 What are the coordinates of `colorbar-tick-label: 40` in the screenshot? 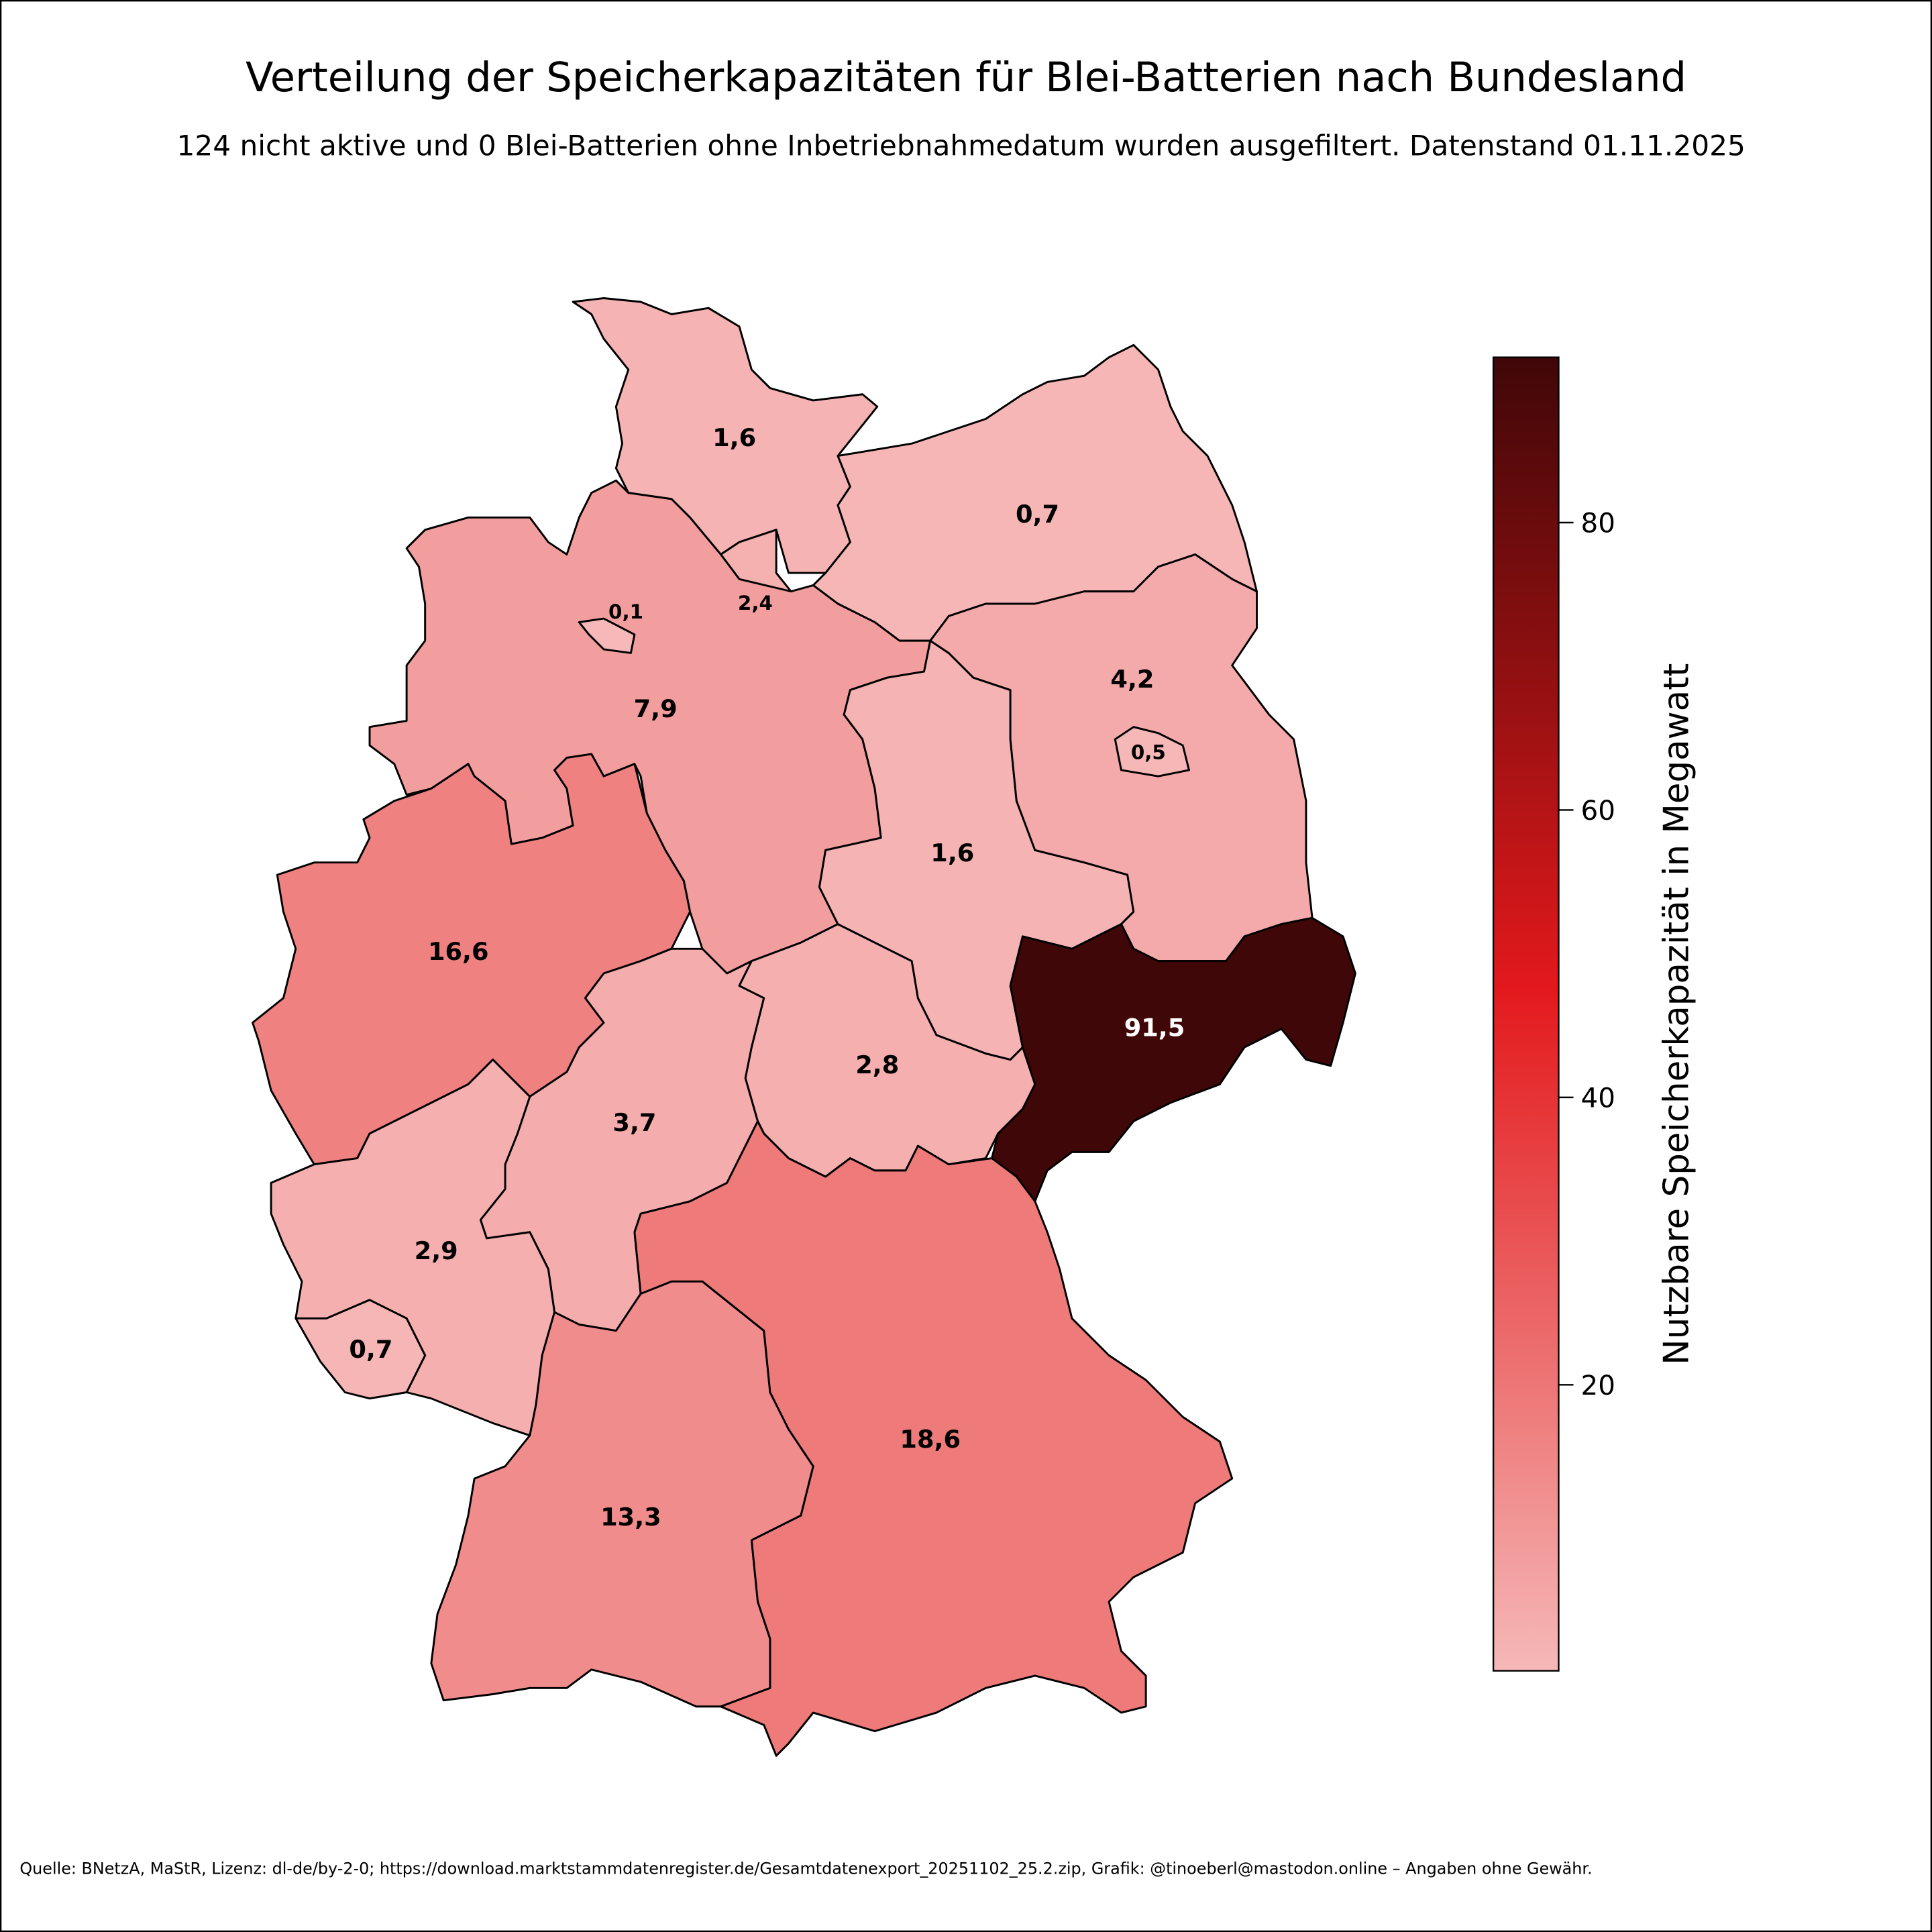 It's located at (1598, 1098).